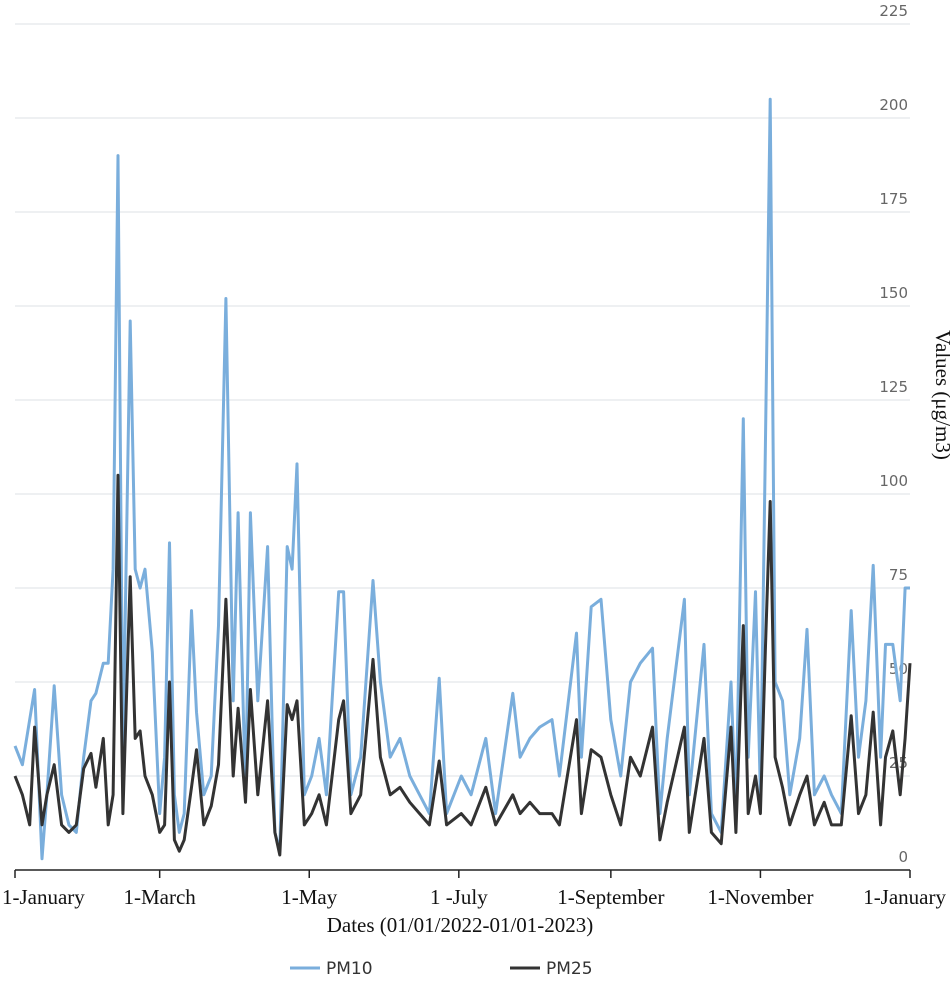 The width and height of the screenshot is (950, 986). Describe the element at coordinates (569, 969) in the screenshot. I see `legend-label: PM25` at that location.